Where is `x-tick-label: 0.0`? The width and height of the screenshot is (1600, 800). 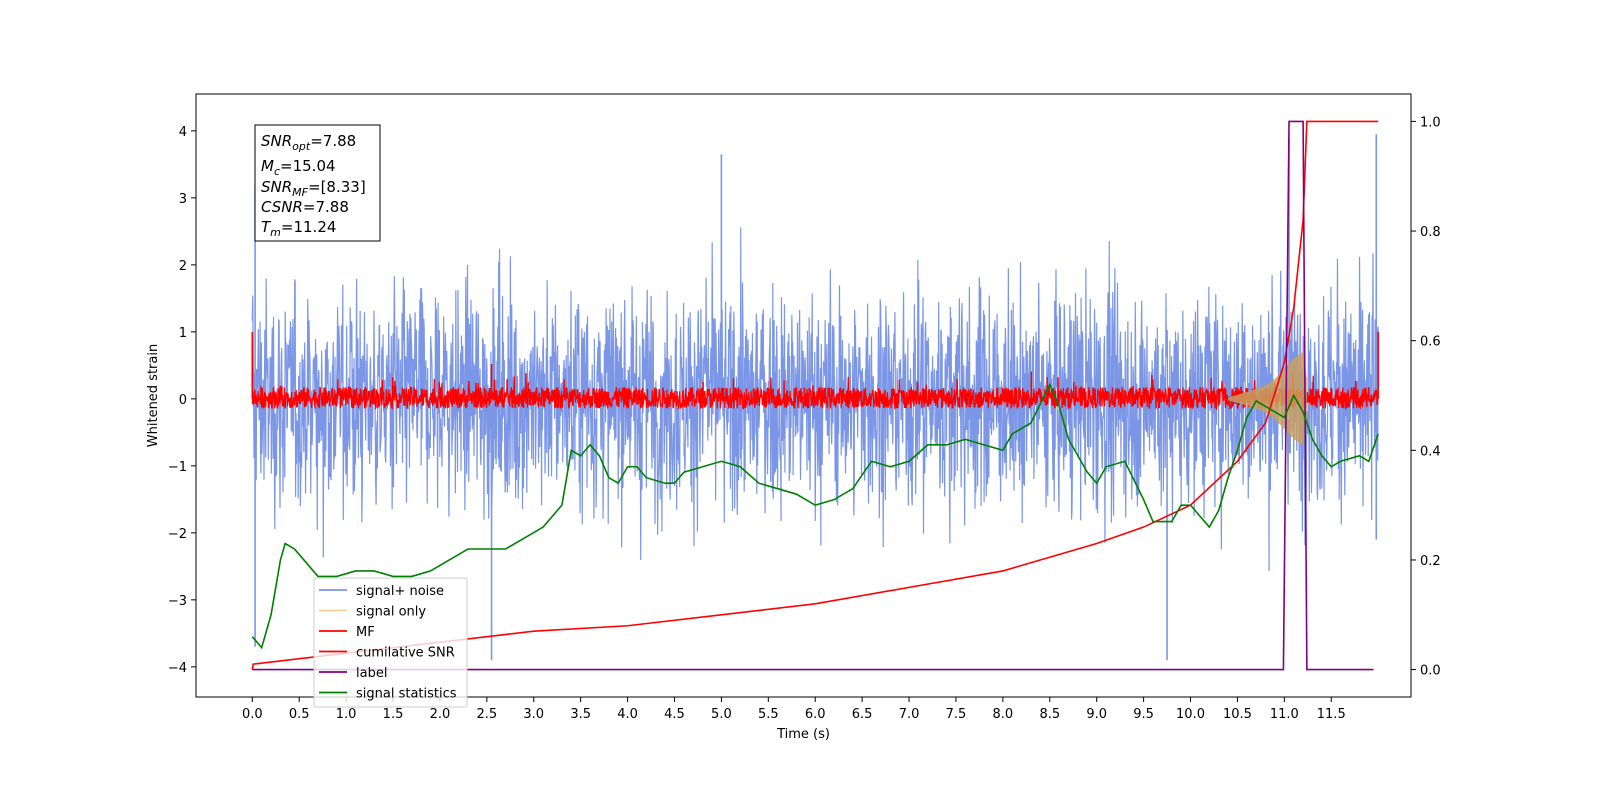
x-tick-label: 0.0 is located at coordinates (252, 714).